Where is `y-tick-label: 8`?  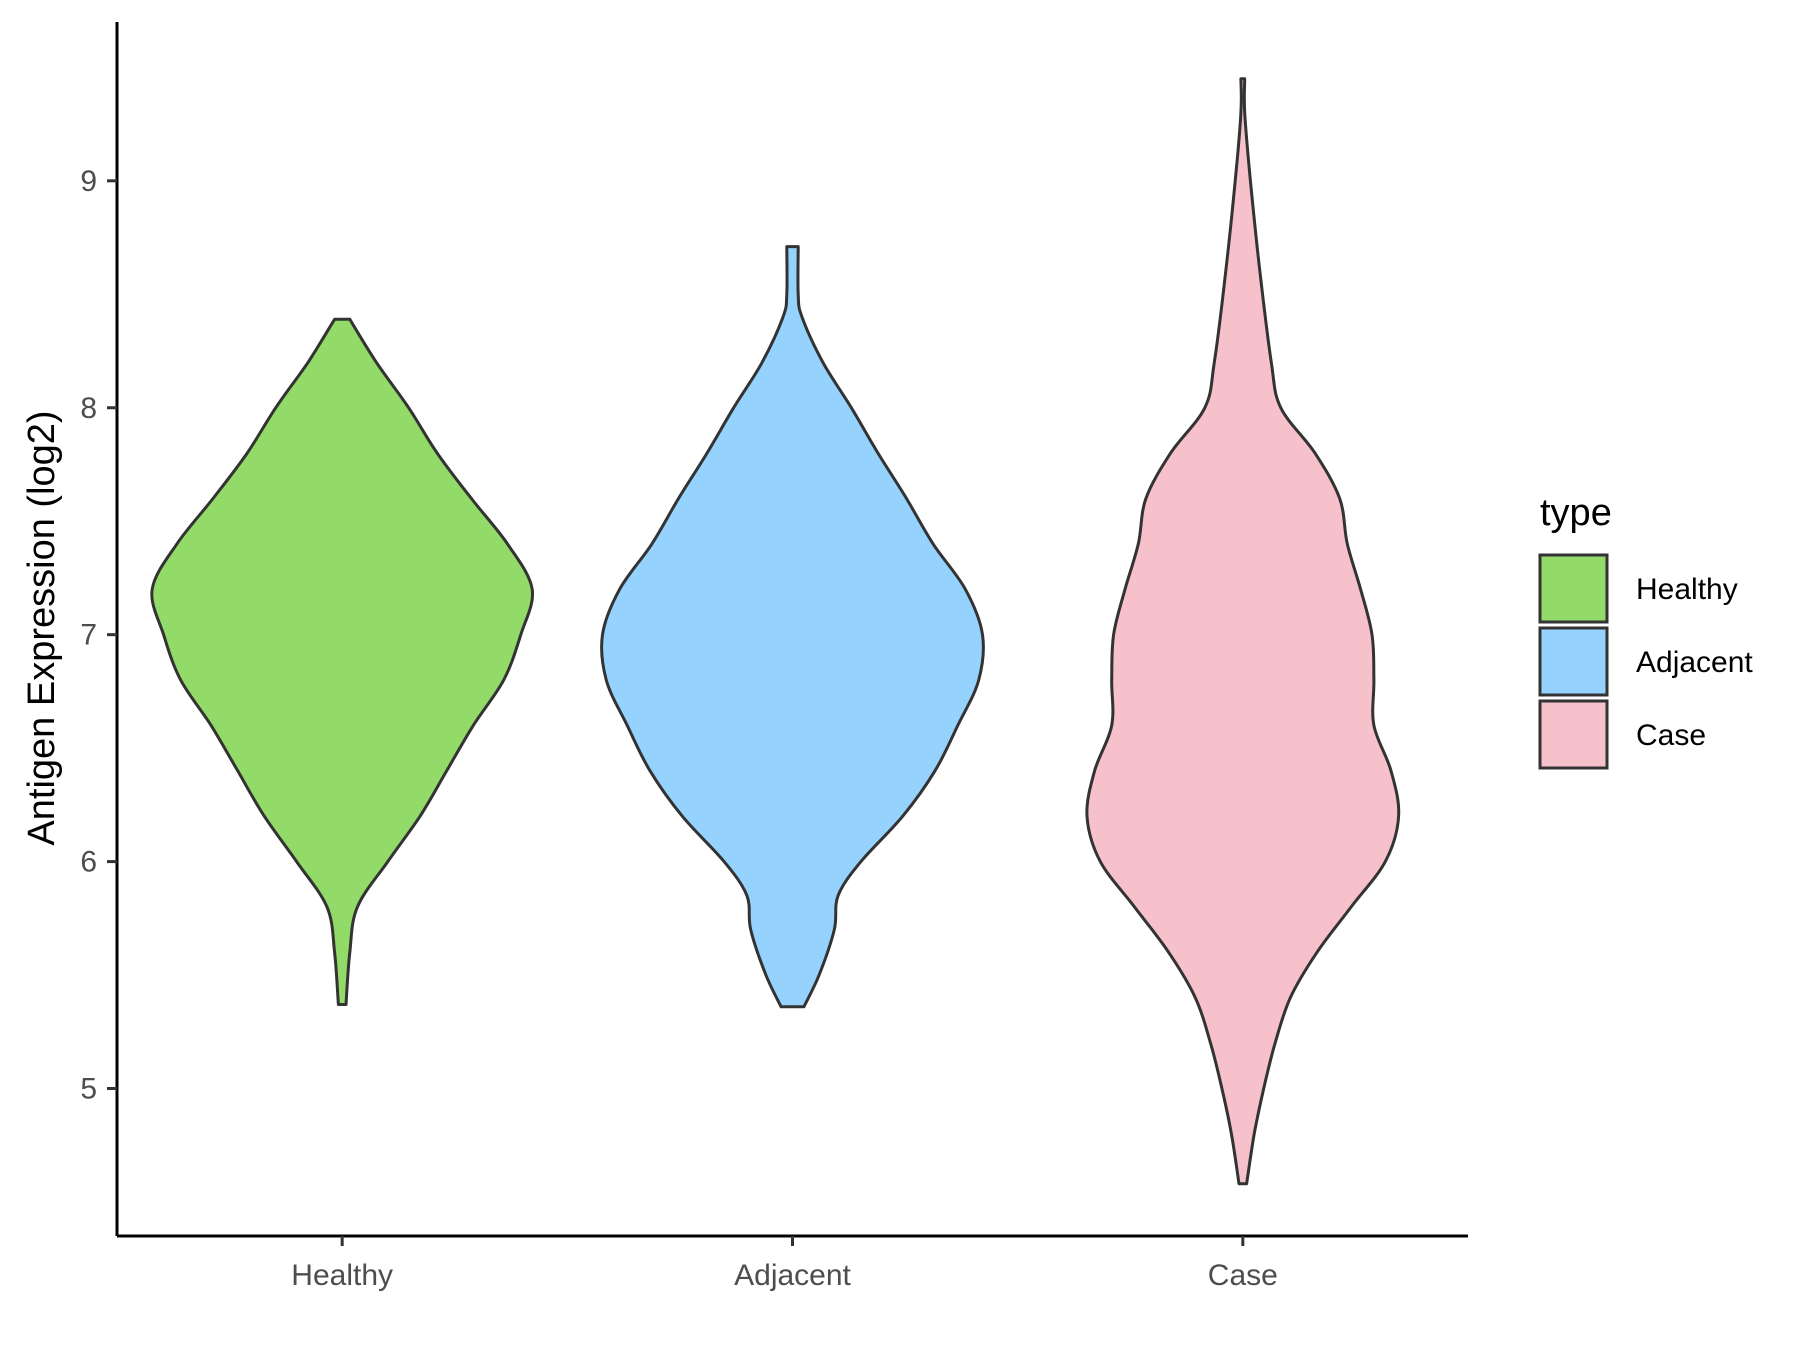 y-tick-label: 8 is located at coordinates (88, 408).